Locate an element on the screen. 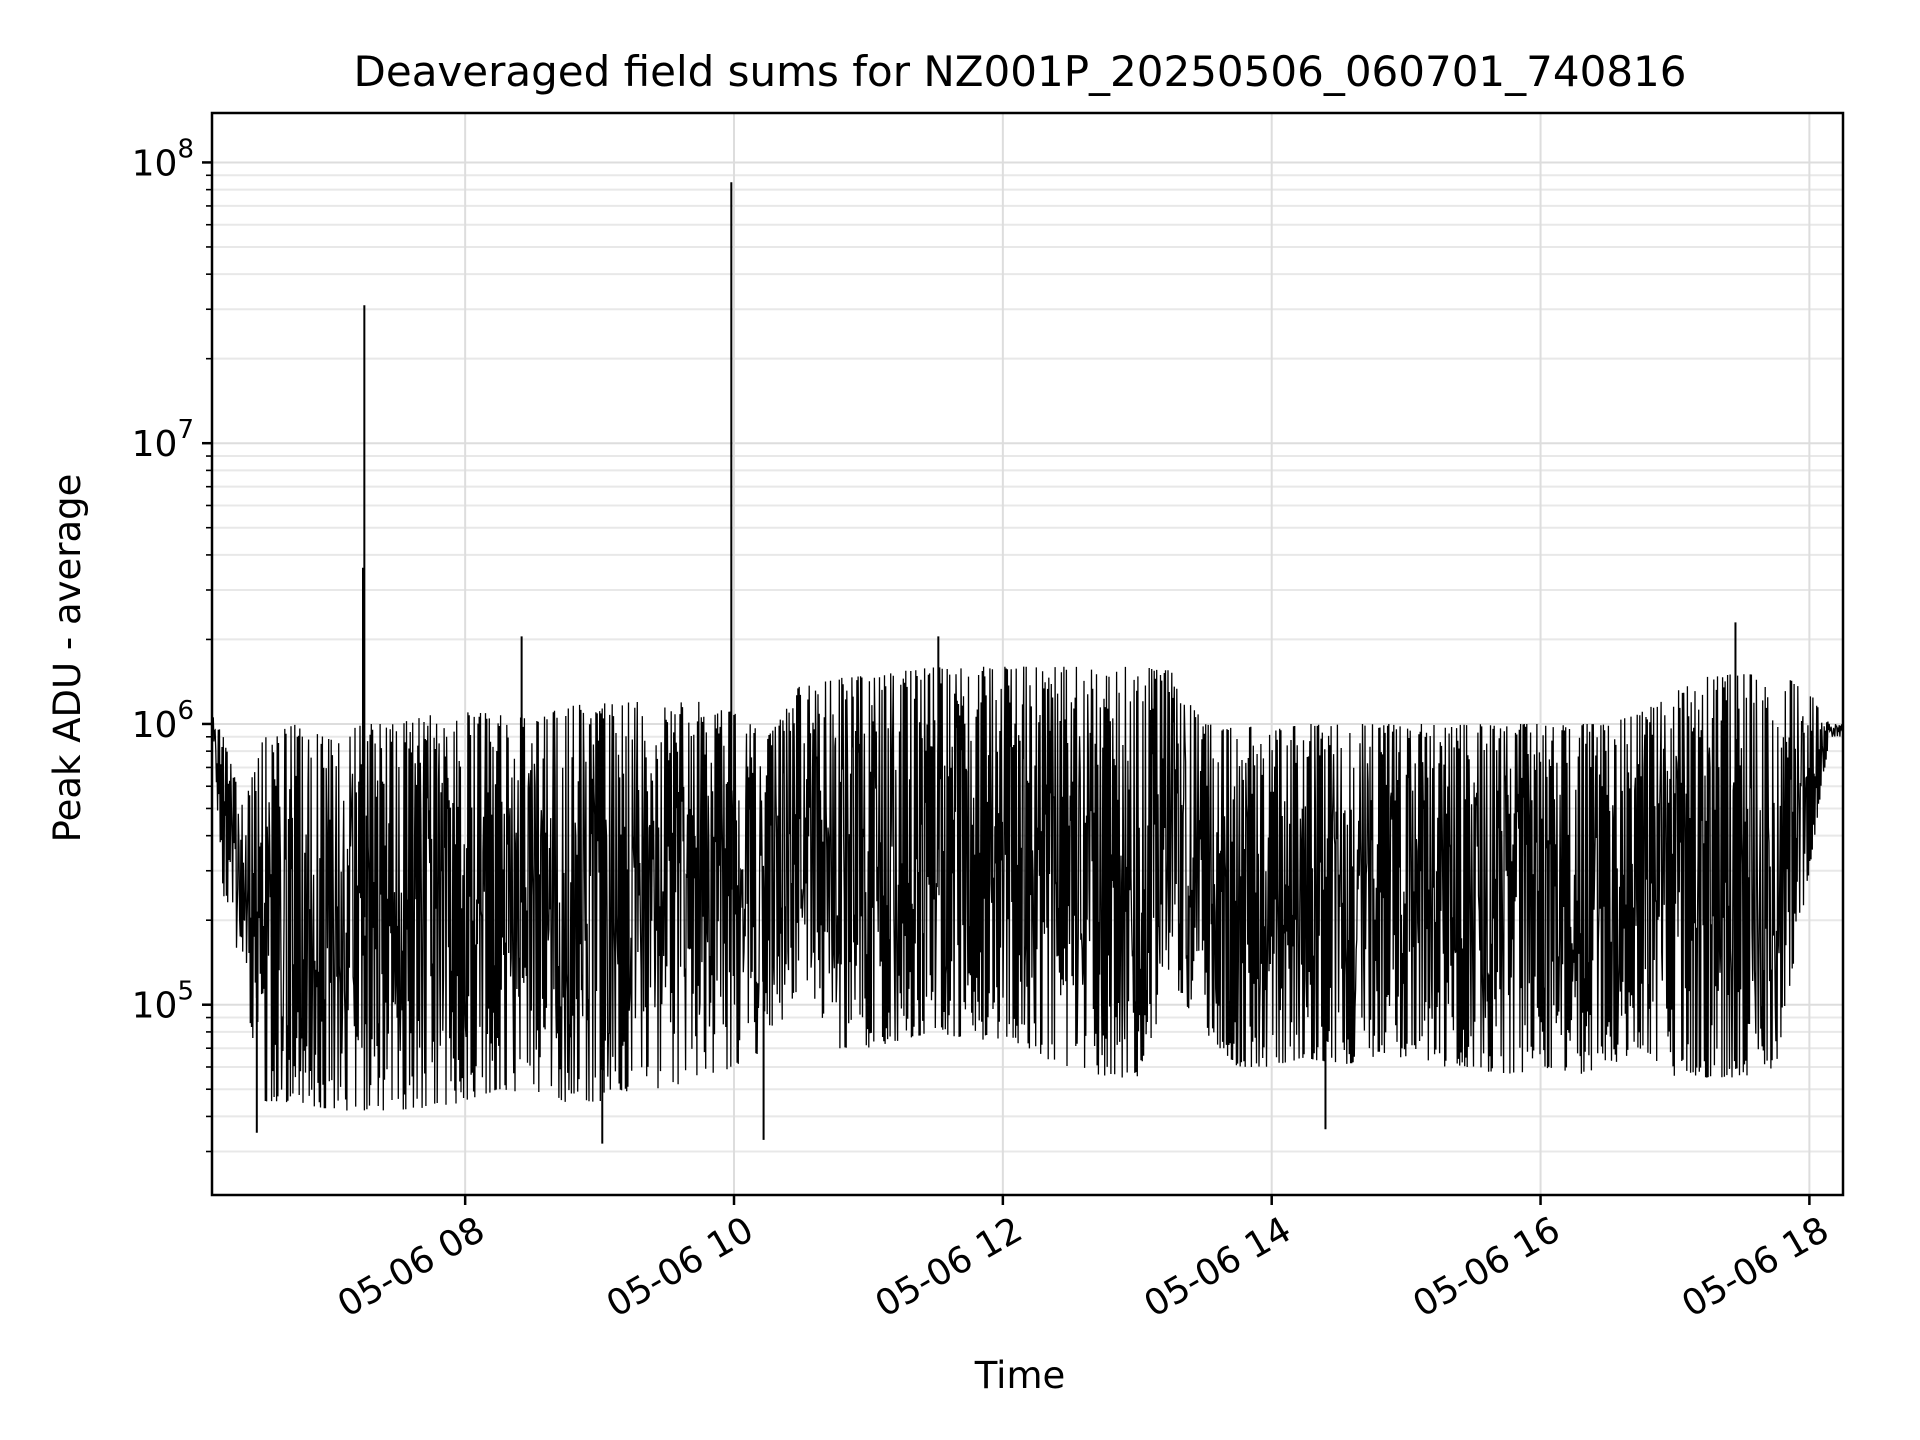 The height and width of the screenshot is (1440, 1920). x-tick-label: 05-06 08 is located at coordinates (411, 1267).